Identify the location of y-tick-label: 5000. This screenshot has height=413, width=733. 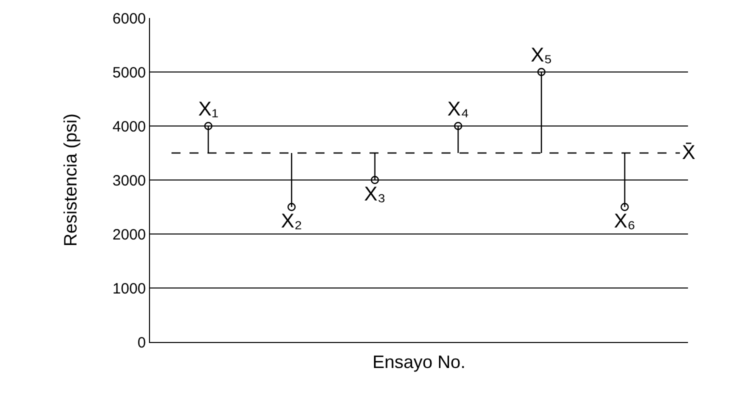
(129, 73).